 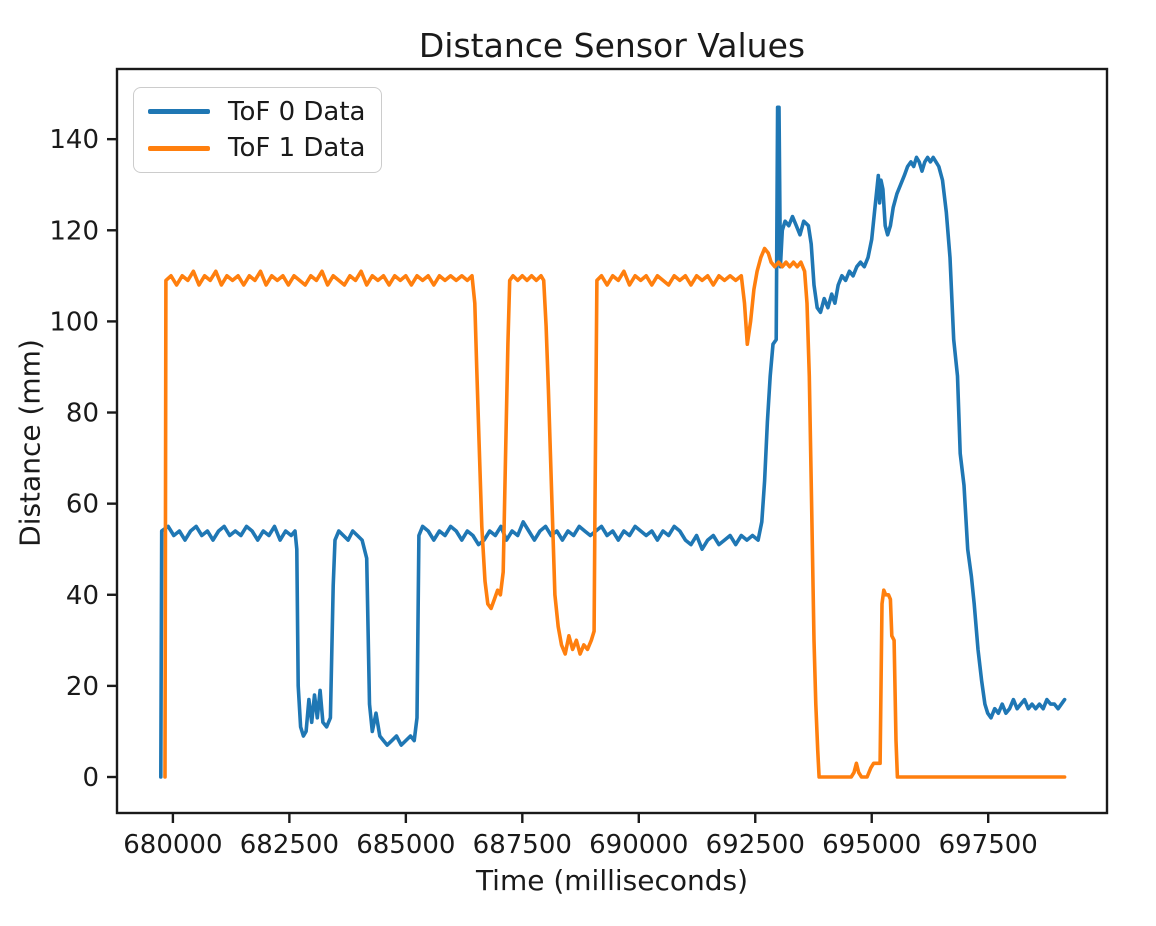 What do you see at coordinates (297, 148) in the screenshot?
I see `legend-label-tof1: ToF 1 Data` at bounding box center [297, 148].